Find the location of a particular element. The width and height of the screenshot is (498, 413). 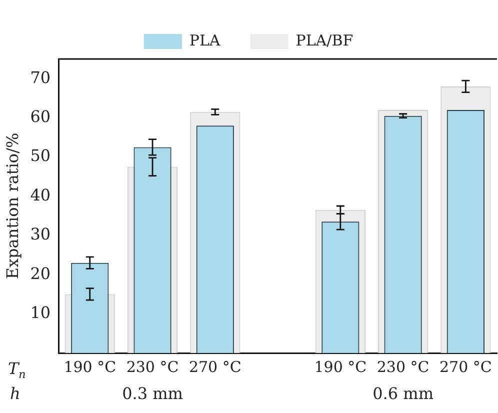

legend-label: PLA/BF is located at coordinates (325, 40).